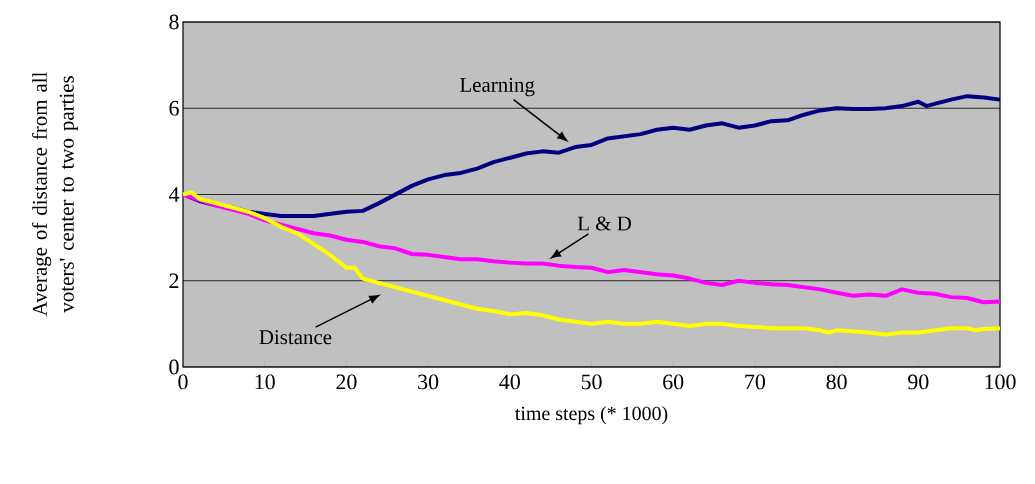  What do you see at coordinates (509, 382) in the screenshot?
I see `x-tick-label: 40` at bounding box center [509, 382].